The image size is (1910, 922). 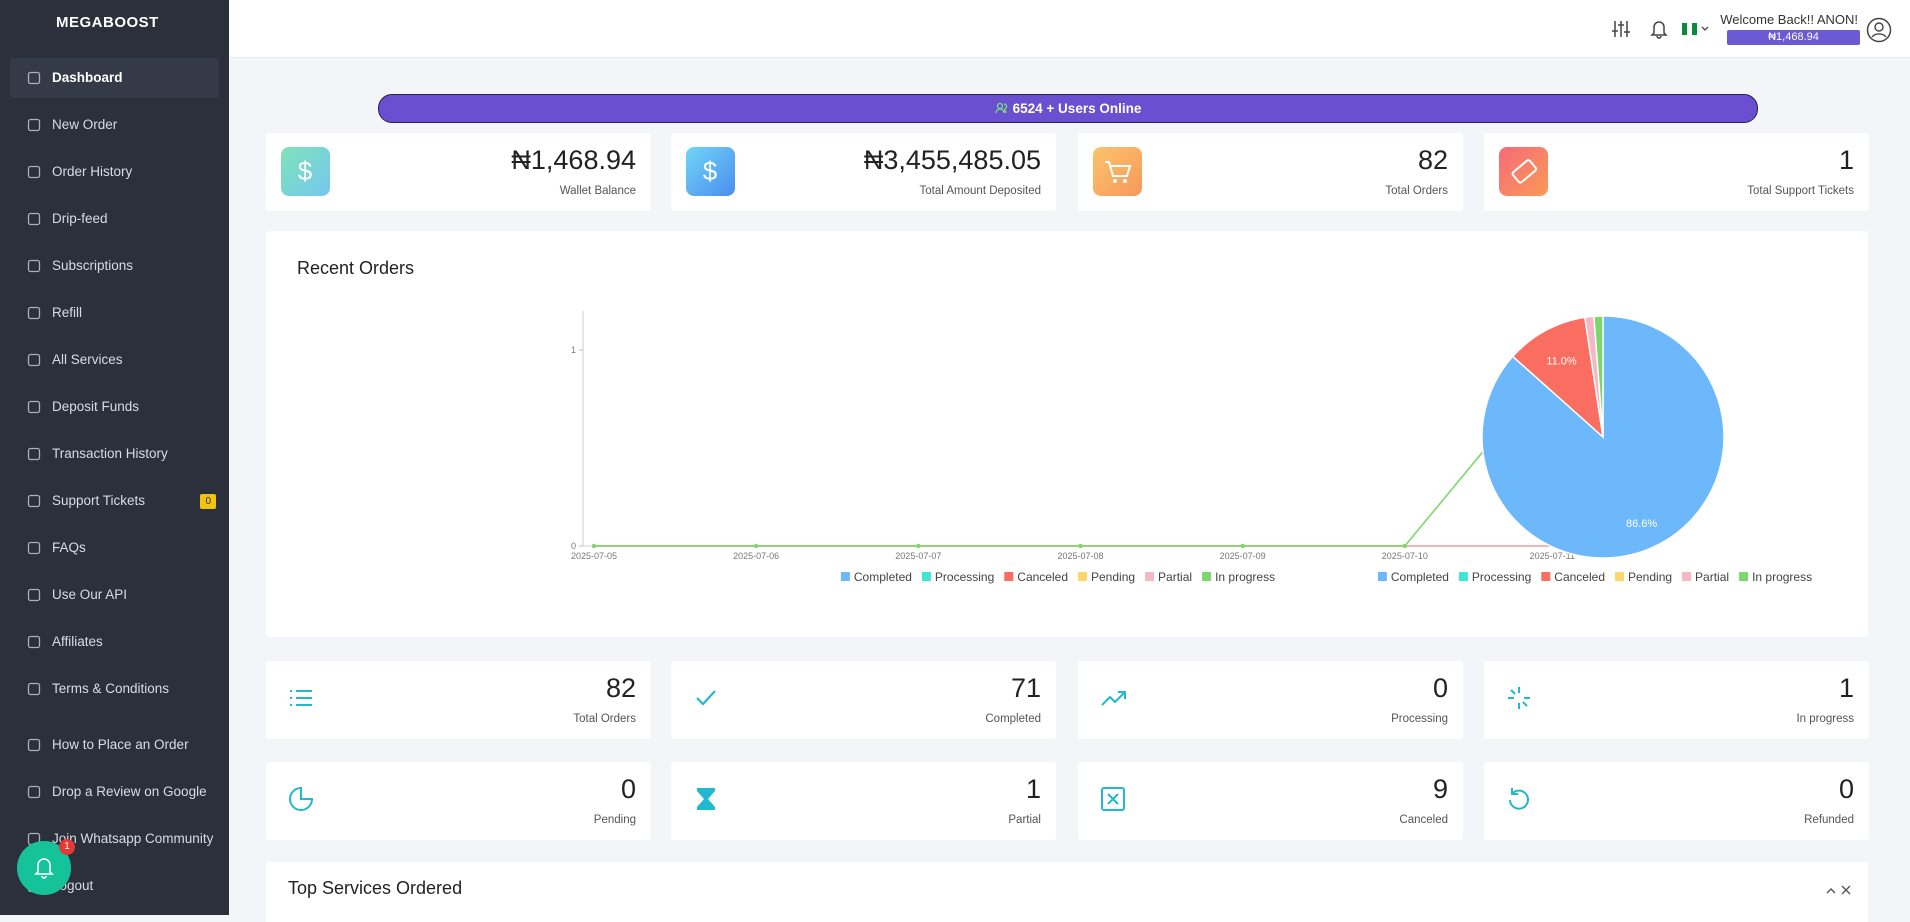 I want to click on nav-item: Order History, so click(x=114, y=172).